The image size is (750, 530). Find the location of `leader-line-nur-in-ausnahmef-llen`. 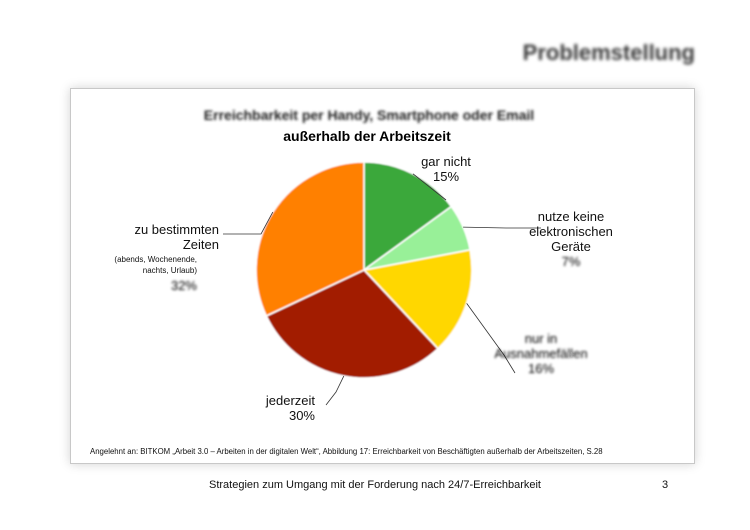

leader-line-nur-in-ausnahmef-llen is located at coordinates (491, 338).